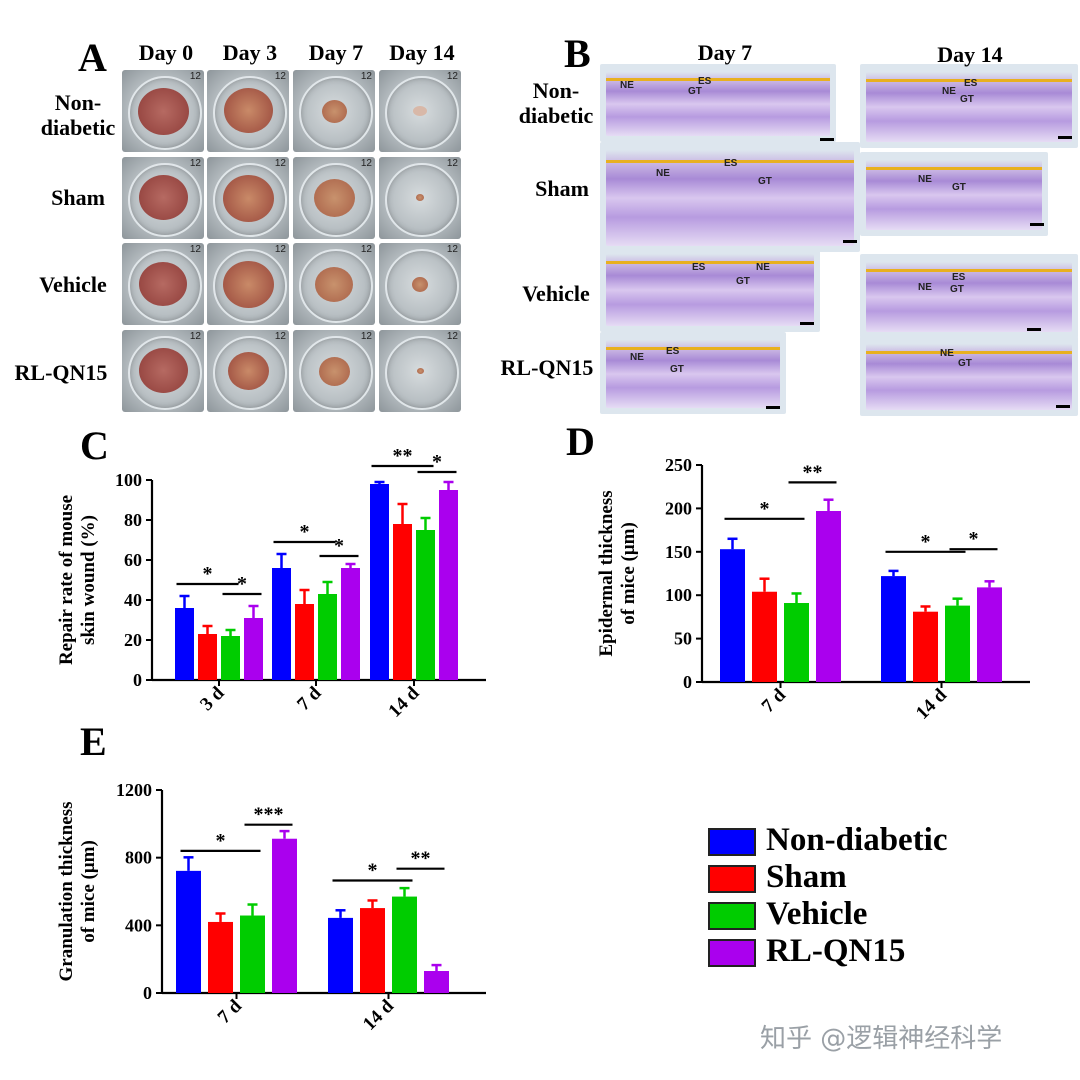  What do you see at coordinates (693, 373) in the screenshot?
I see `histology-rlqn15-day7: NE ES GT` at bounding box center [693, 373].